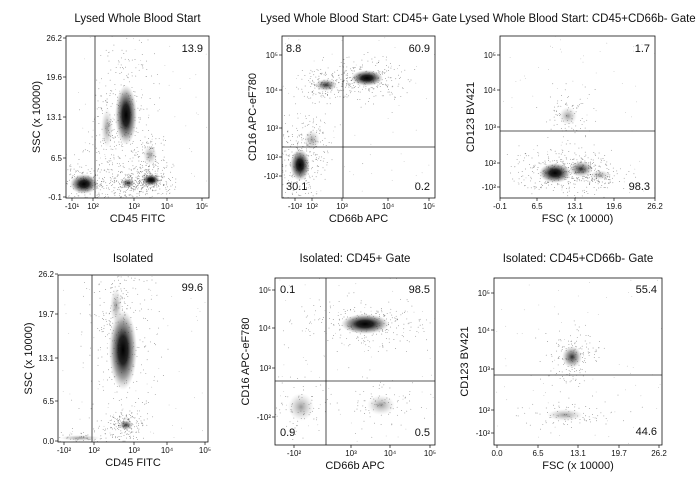 Image resolution: width=700 pixels, height=487 pixels. Describe the element at coordinates (326, 85) in the screenshot. I see `population-density` at that location.